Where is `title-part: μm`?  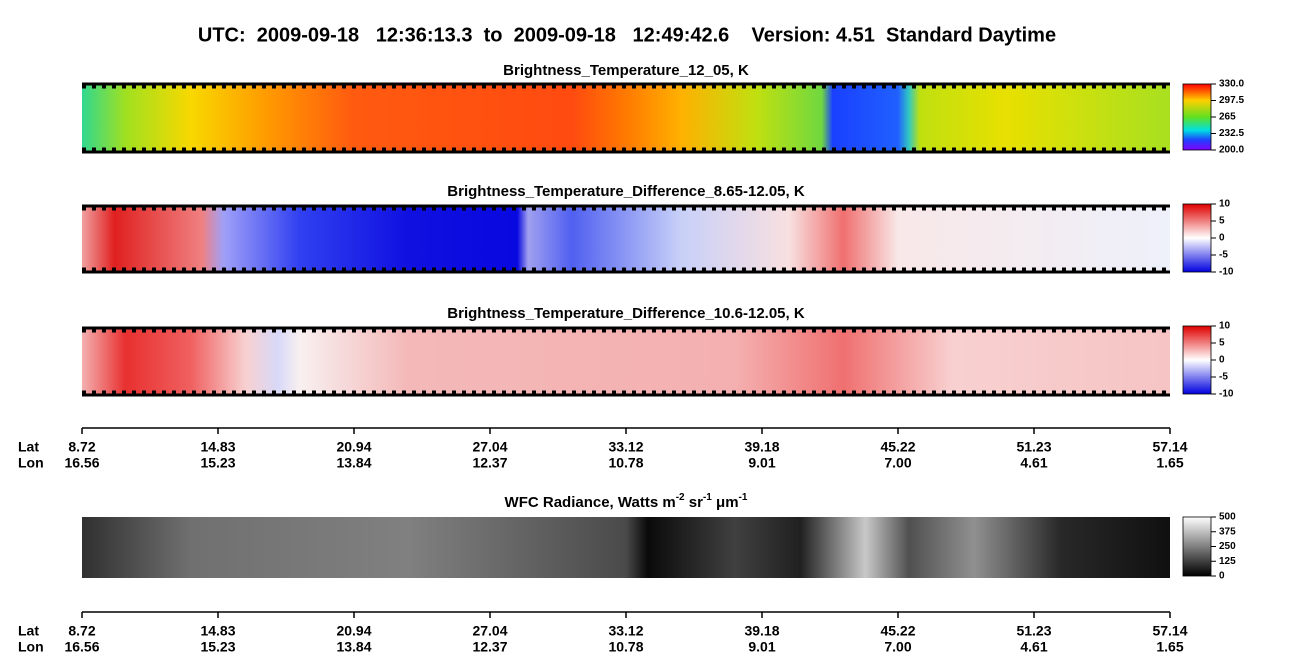 title-part: μm is located at coordinates (725, 502).